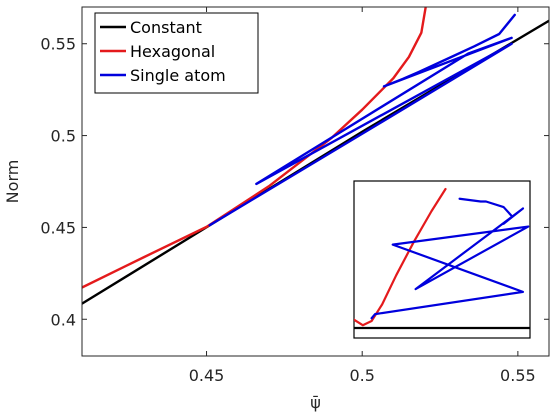  Describe the element at coordinates (166, 27) in the screenshot. I see `legend-label-constant: Constant` at that location.